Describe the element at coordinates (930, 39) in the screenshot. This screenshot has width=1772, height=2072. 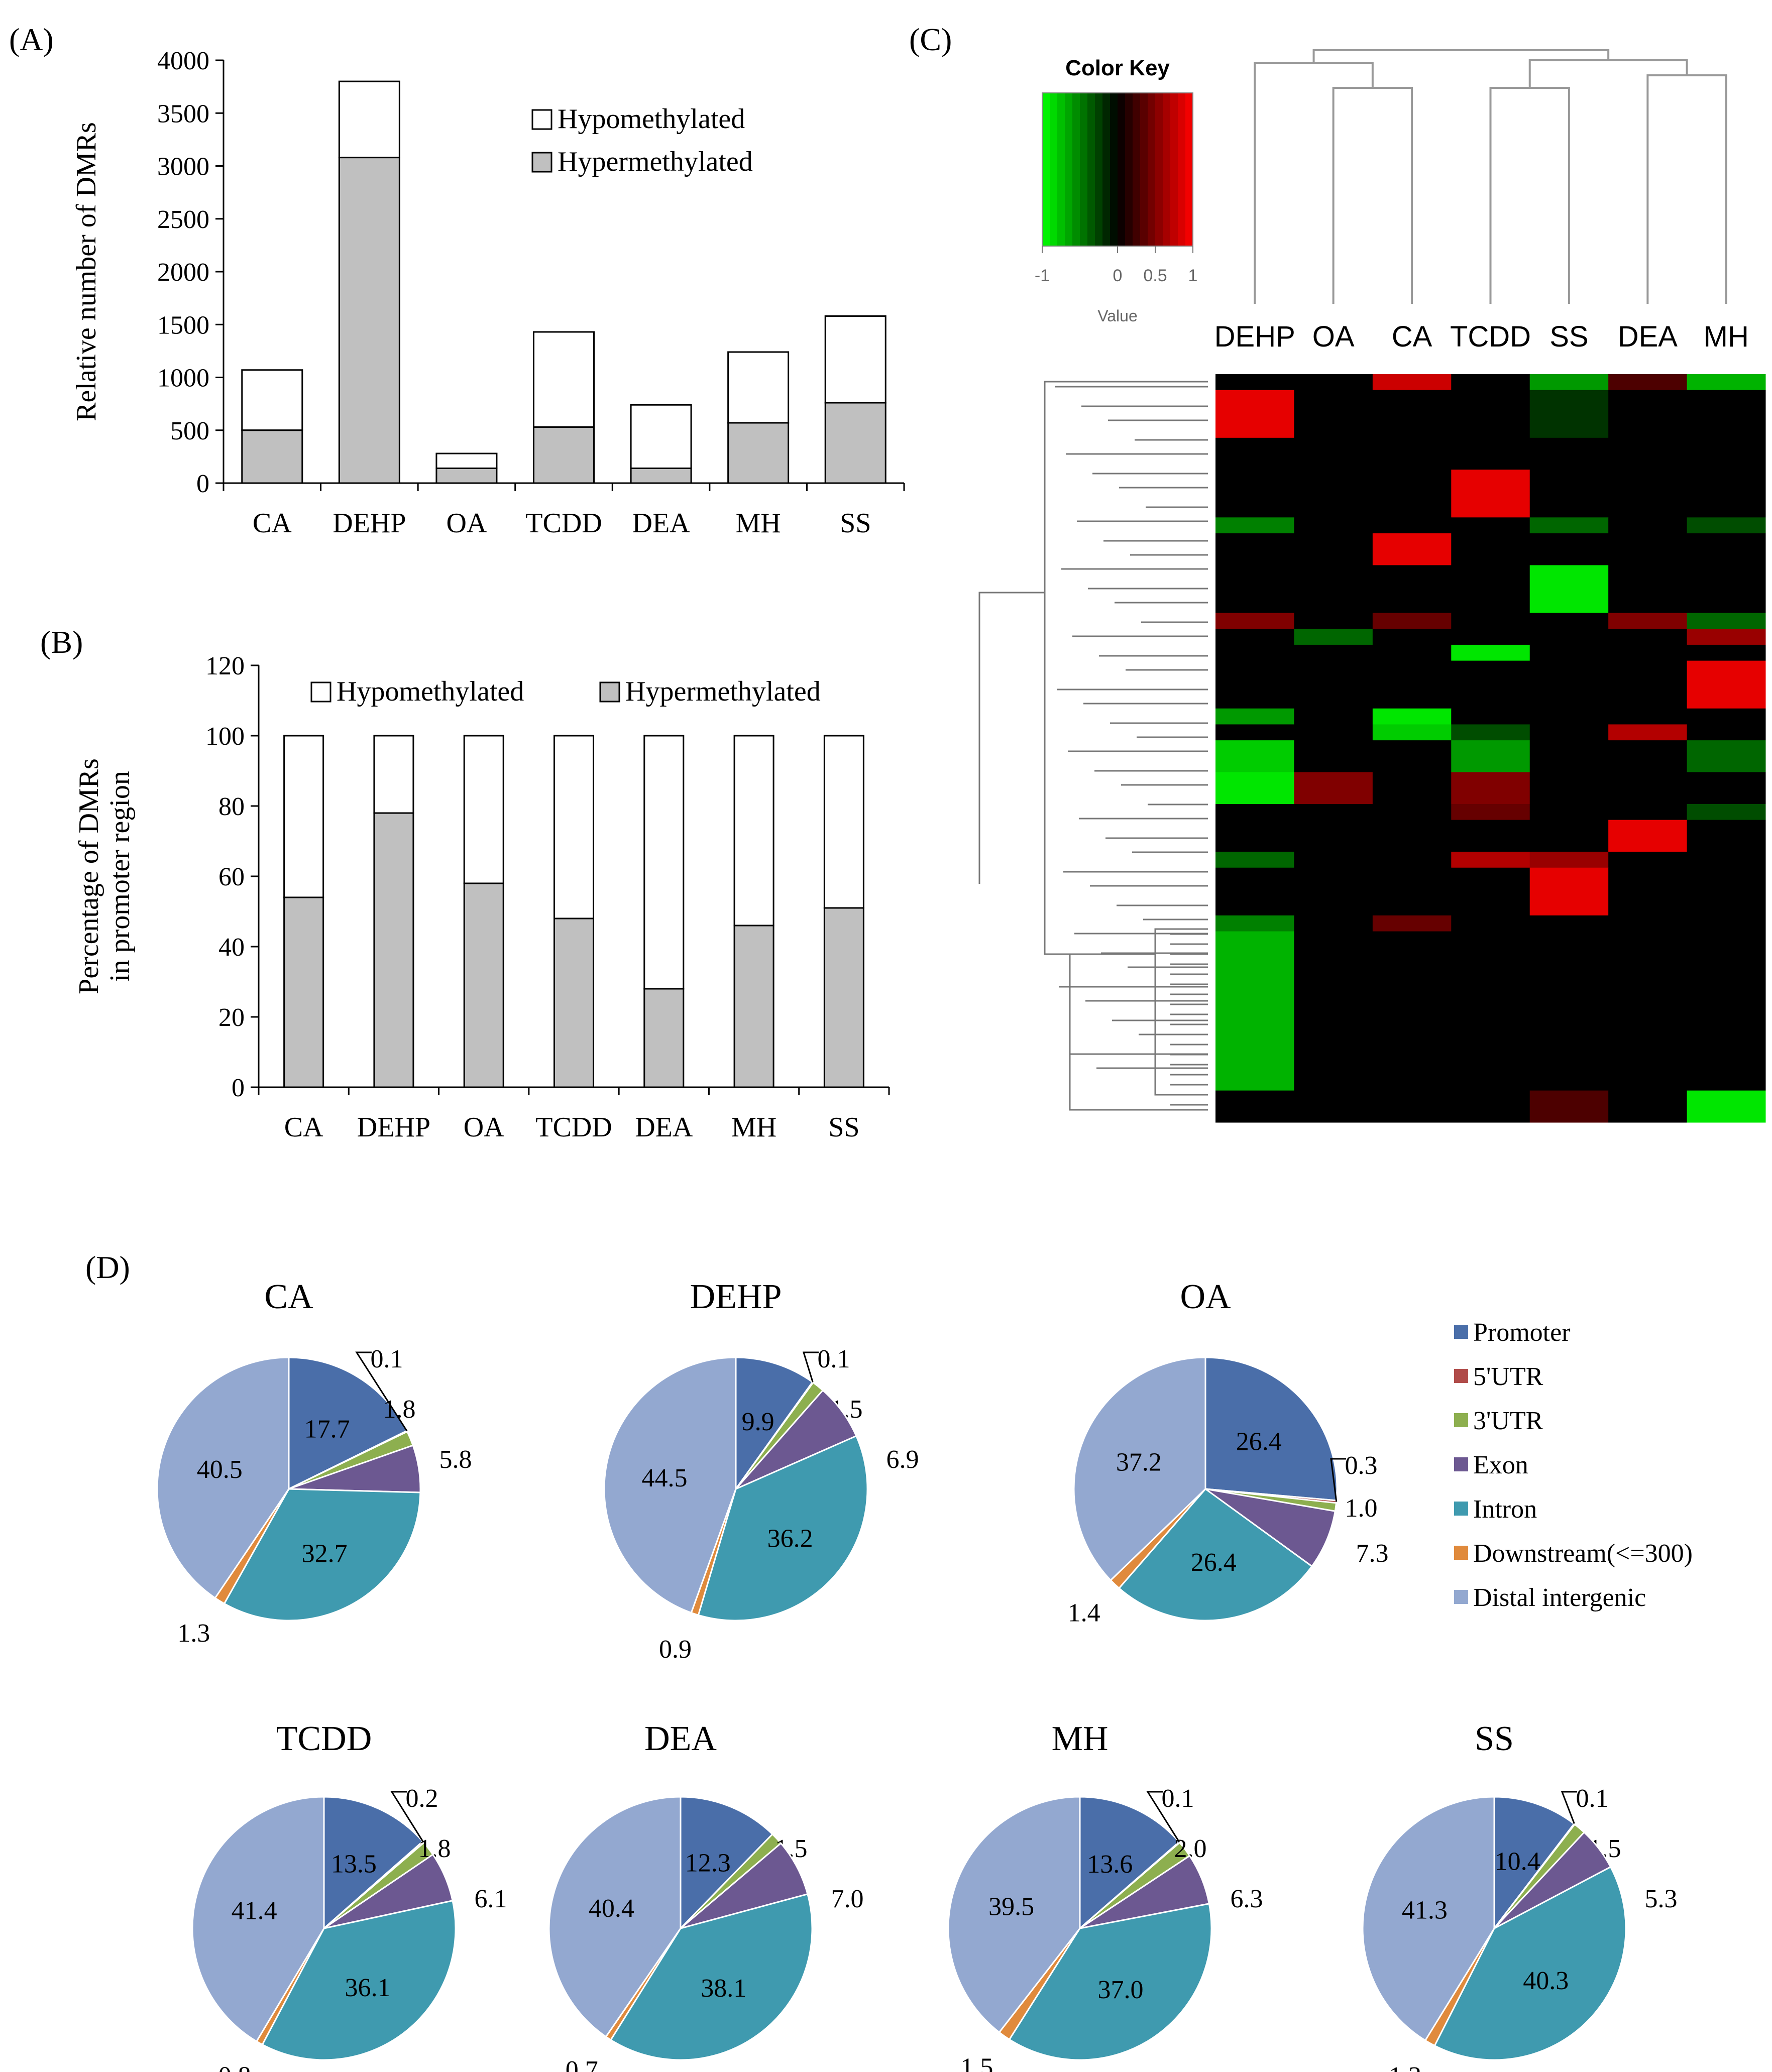
I see `panel-label-c: (C)` at that location.